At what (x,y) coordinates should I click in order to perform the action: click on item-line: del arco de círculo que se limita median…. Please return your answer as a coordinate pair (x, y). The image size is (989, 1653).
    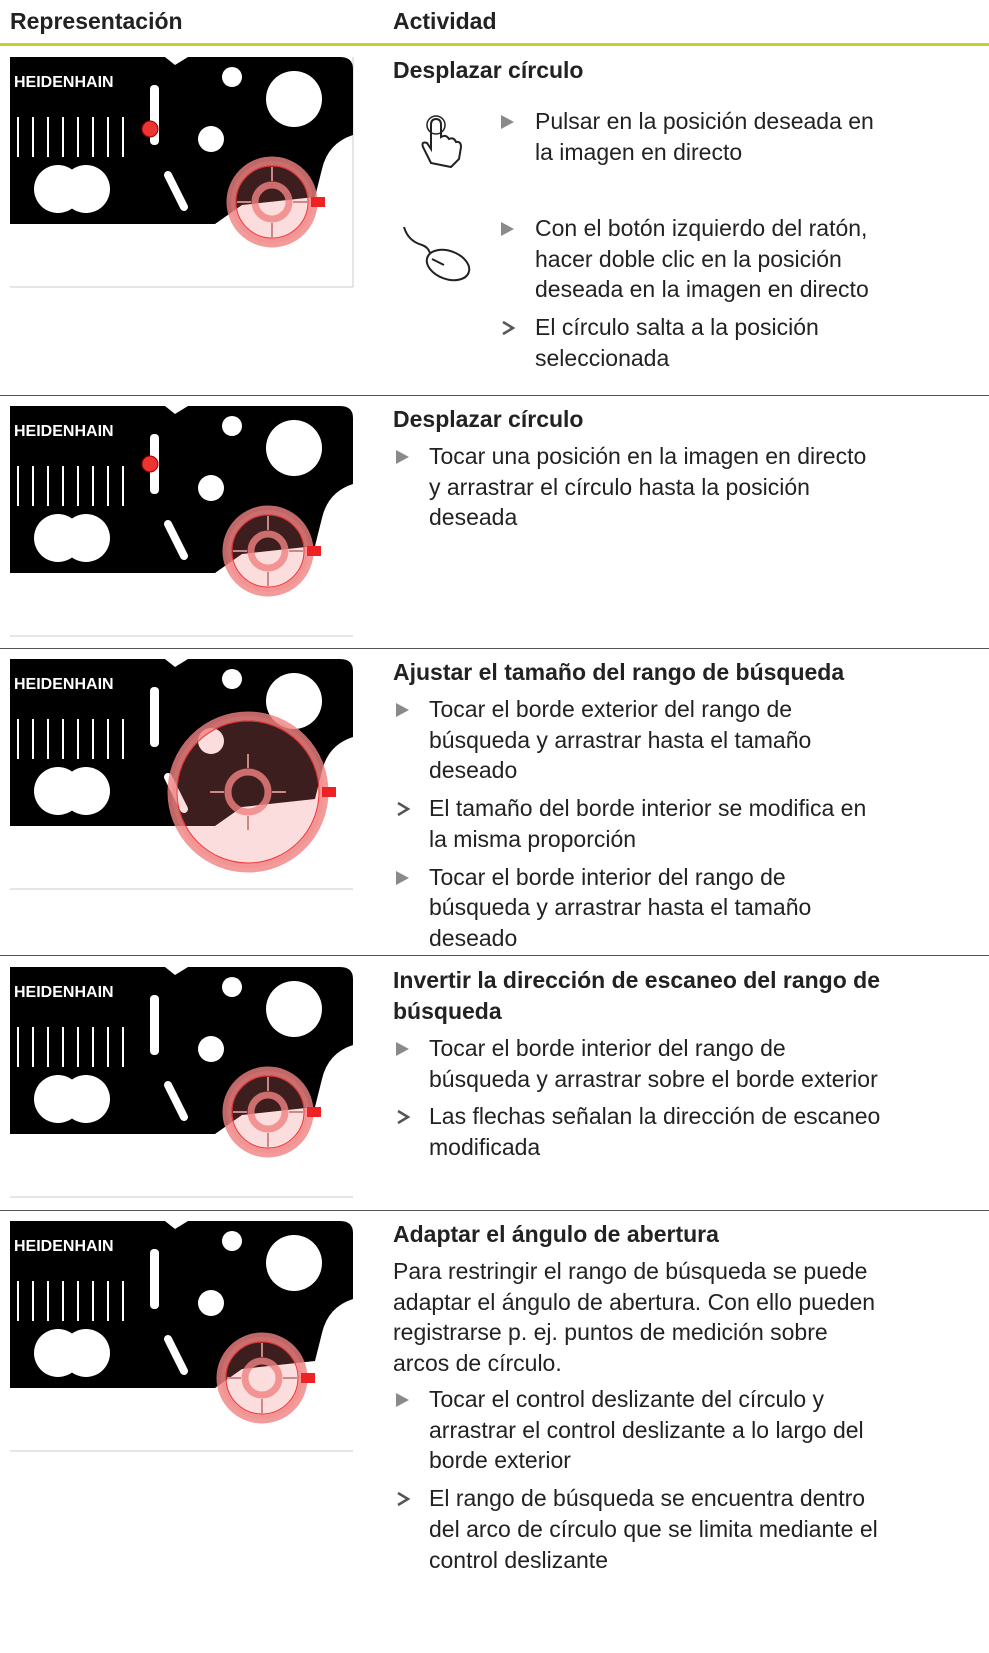
    Looking at the image, I should click on (653, 1528).